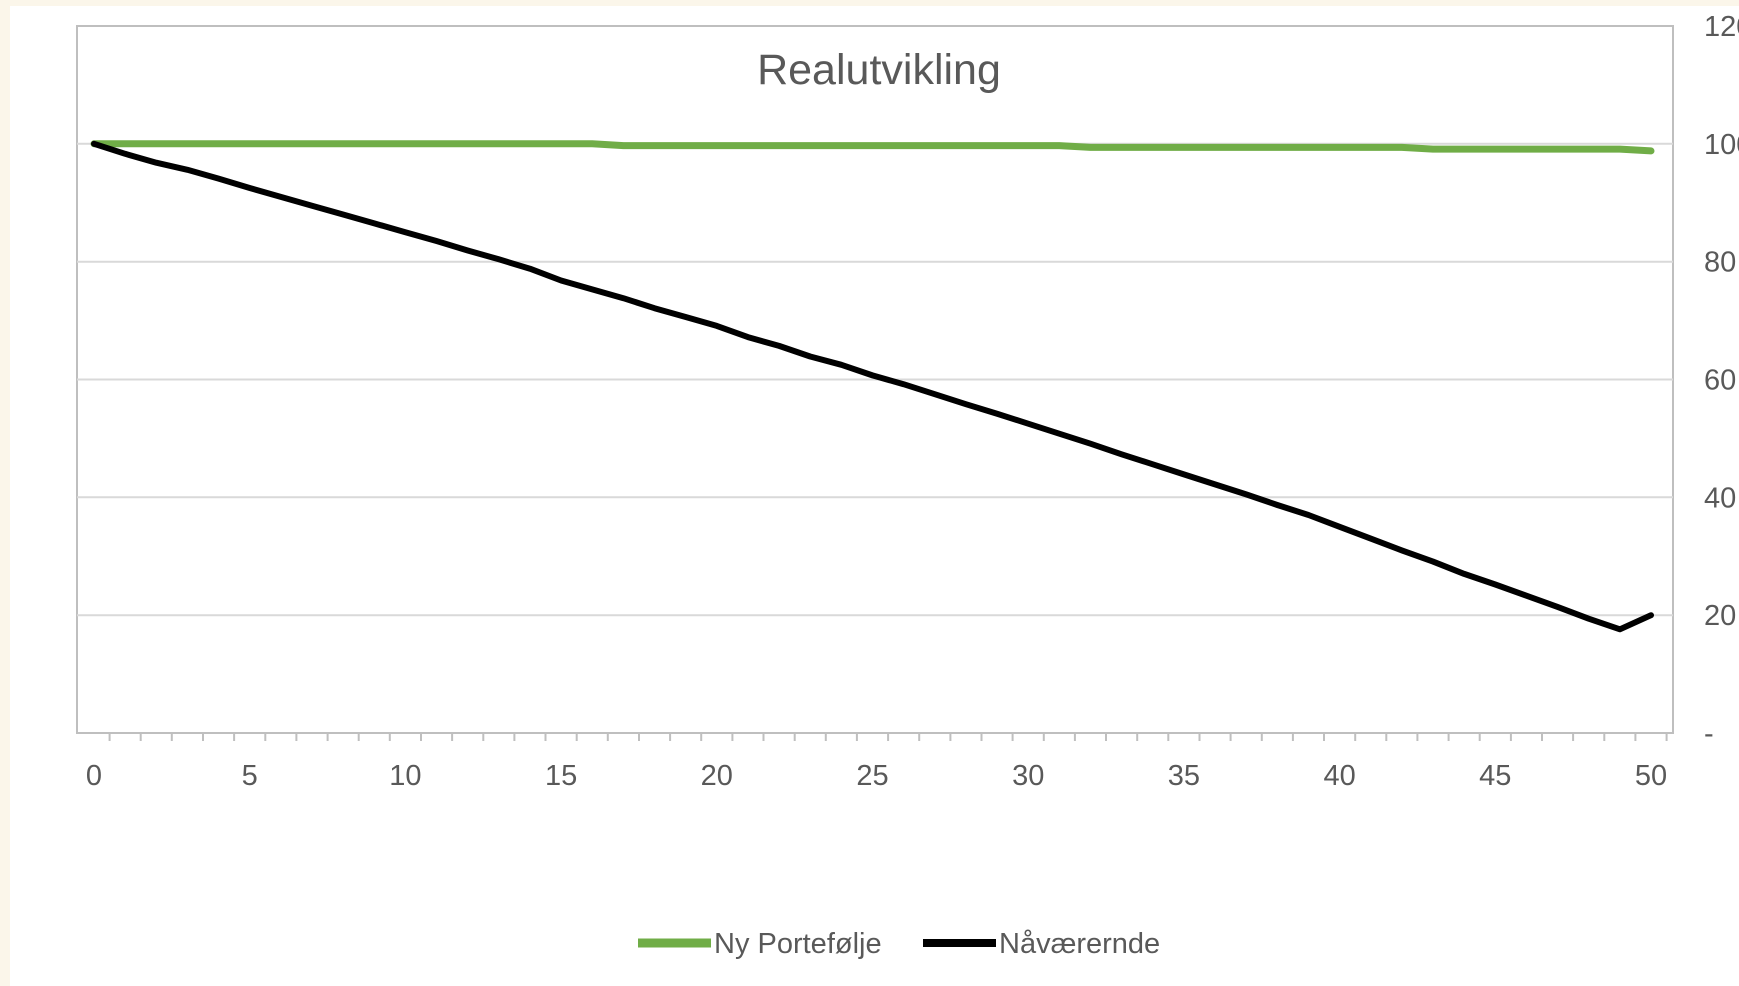 This screenshot has height=986, width=1739. I want to click on x-tick-label: 15, so click(561, 776).